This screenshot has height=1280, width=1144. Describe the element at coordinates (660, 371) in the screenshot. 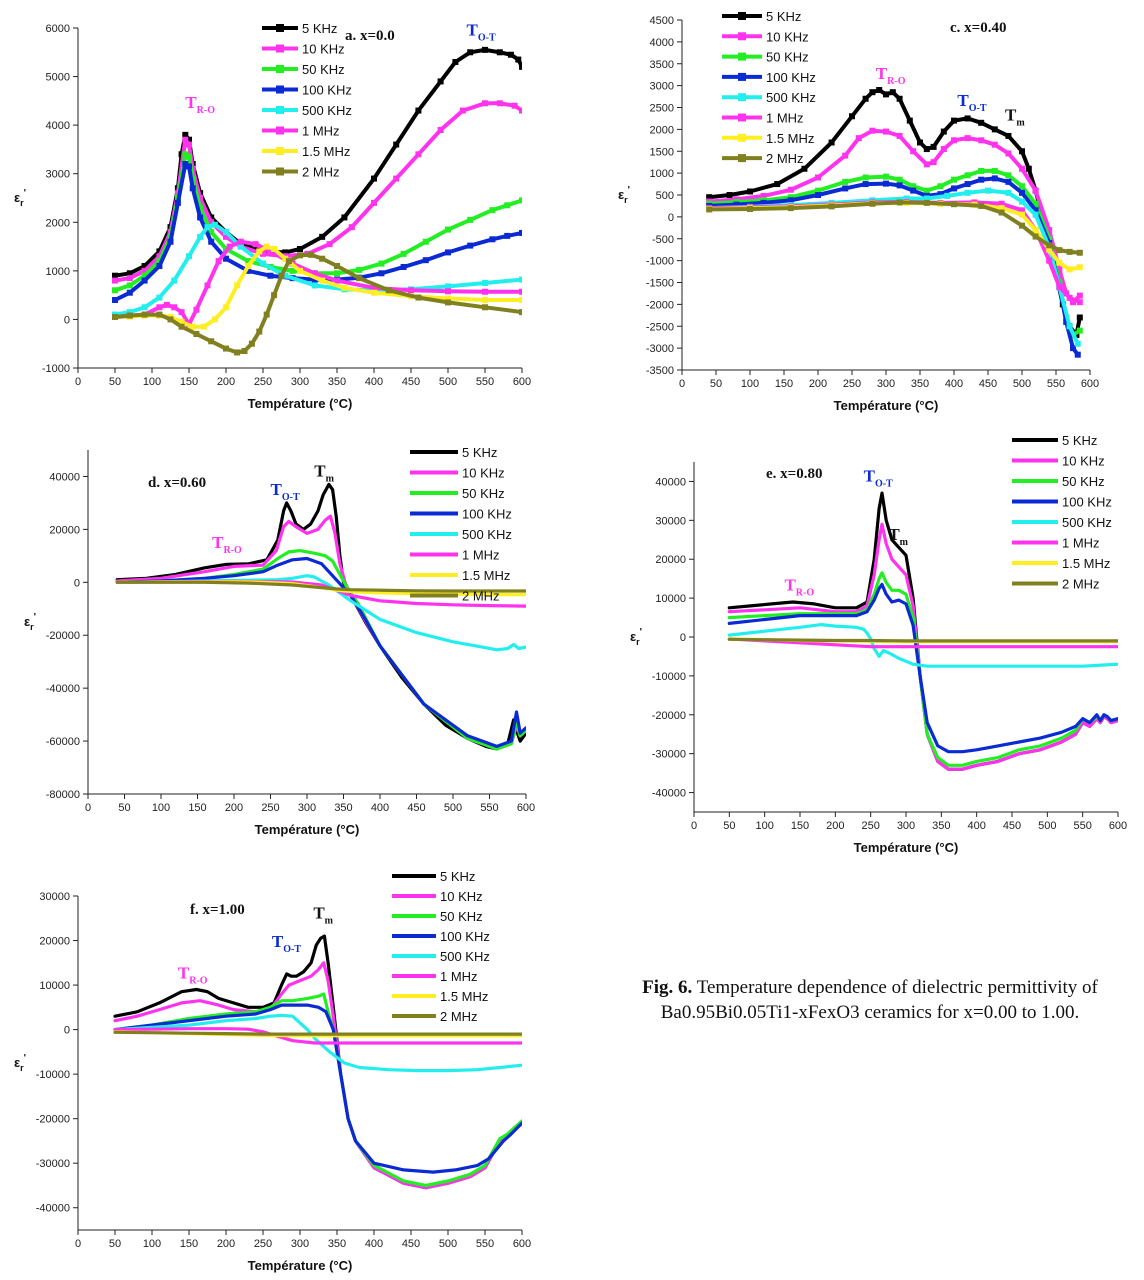

I see `y-tick-label: -3500` at that location.